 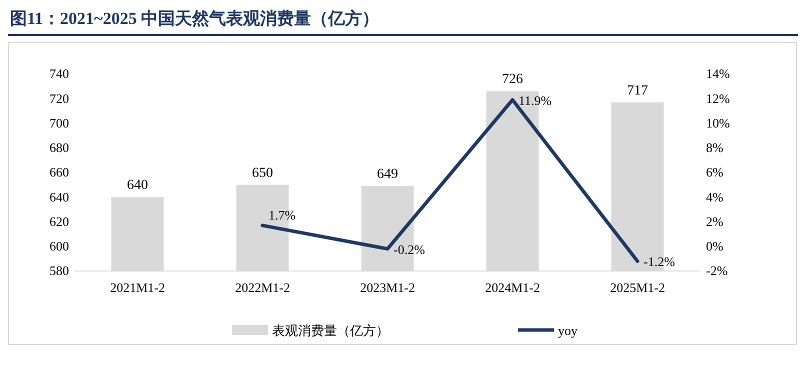 What do you see at coordinates (59, 148) in the screenshot?
I see `y-tick-label: 680` at bounding box center [59, 148].